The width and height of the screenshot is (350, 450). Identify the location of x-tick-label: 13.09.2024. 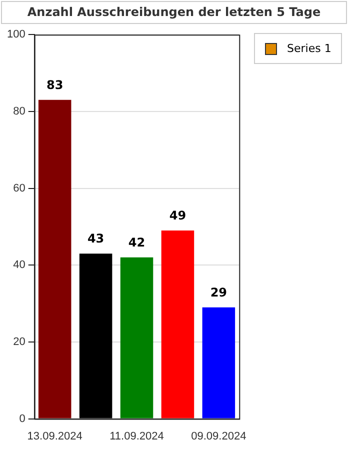
(54, 436).